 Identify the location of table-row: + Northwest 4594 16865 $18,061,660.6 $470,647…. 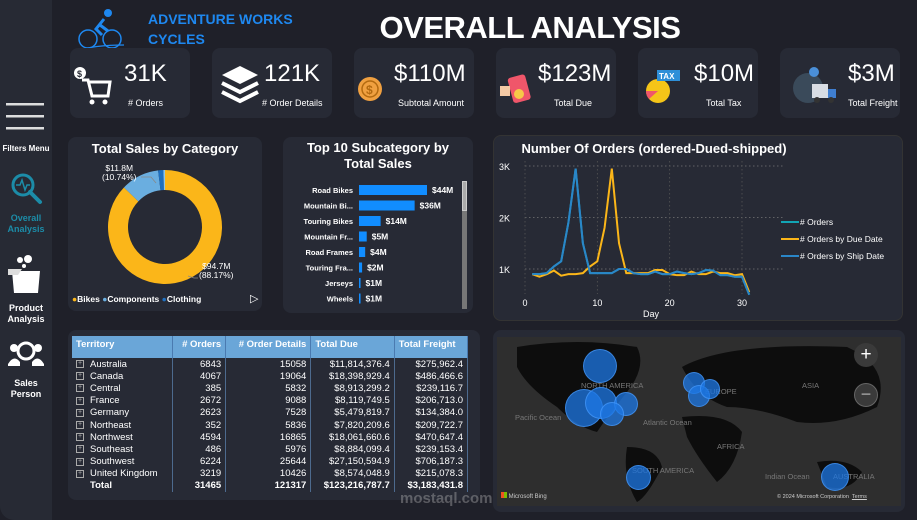
(270, 437).